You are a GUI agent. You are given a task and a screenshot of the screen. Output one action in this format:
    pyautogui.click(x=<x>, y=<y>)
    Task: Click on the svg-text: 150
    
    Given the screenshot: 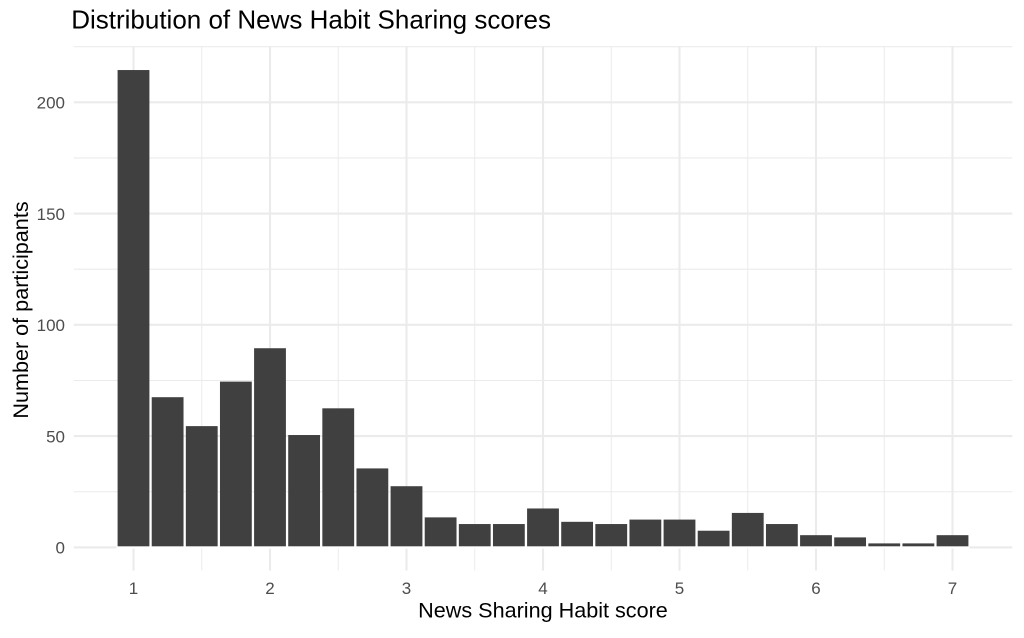 What is the action you would take?
    pyautogui.click(x=51, y=214)
    